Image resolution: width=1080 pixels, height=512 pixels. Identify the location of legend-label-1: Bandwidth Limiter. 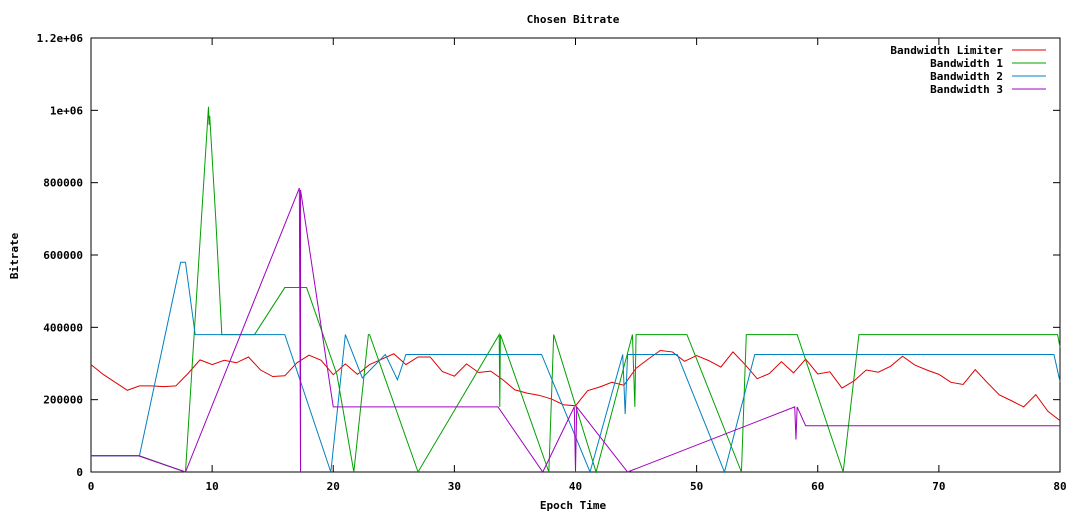
(946, 50).